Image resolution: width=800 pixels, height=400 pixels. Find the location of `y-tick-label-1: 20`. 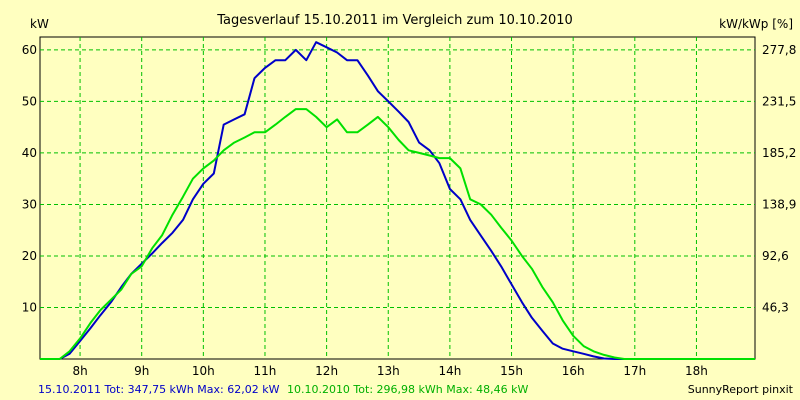

y-tick-label-1: 20 is located at coordinates (29, 256).